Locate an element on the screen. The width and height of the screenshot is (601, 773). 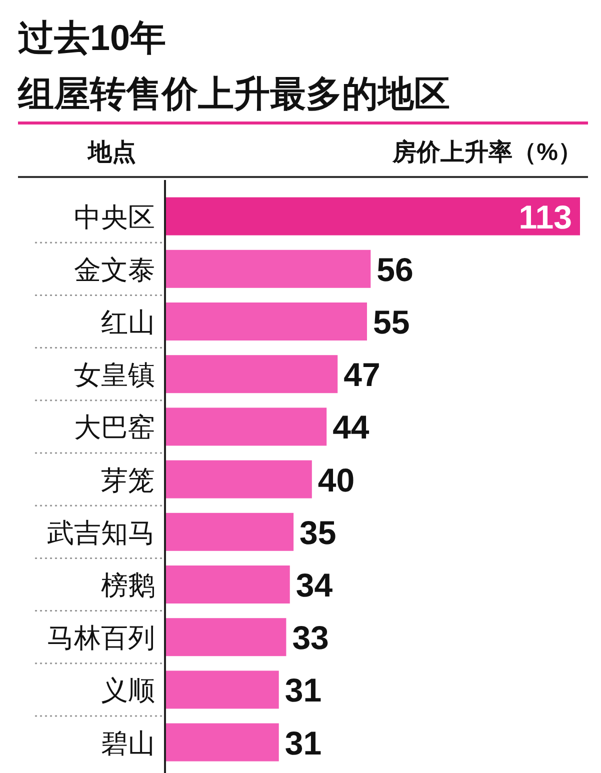
y-tick-label: 榜鹅 is located at coordinates (128, 585).